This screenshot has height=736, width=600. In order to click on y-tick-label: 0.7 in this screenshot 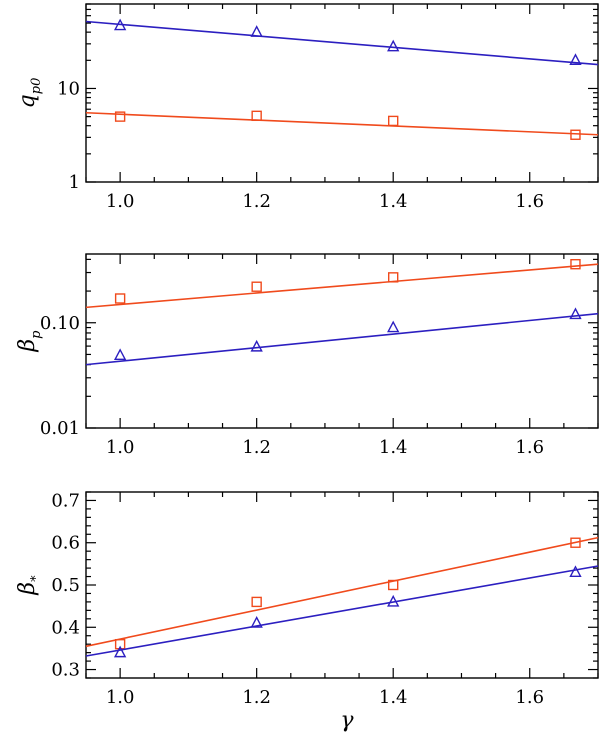, I will do `click(65, 500)`.